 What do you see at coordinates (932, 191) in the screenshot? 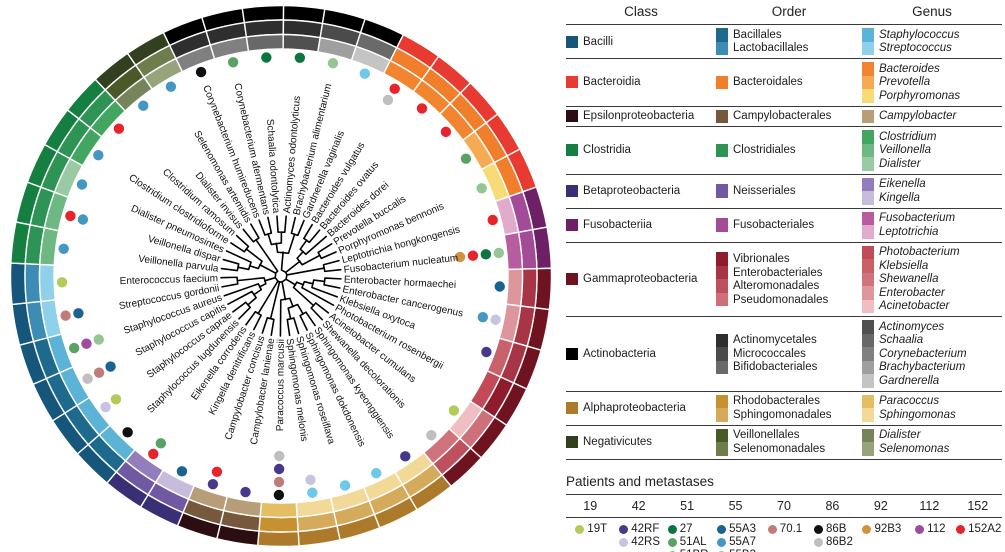
I see `legend-genus-cell: Eikenella Kingella` at bounding box center [932, 191].